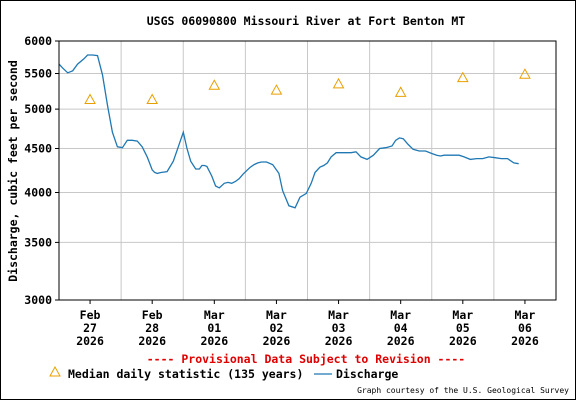 The width and height of the screenshot is (576, 401). What do you see at coordinates (463, 328) in the screenshot?
I see `x-tick-label: 05` at bounding box center [463, 328].